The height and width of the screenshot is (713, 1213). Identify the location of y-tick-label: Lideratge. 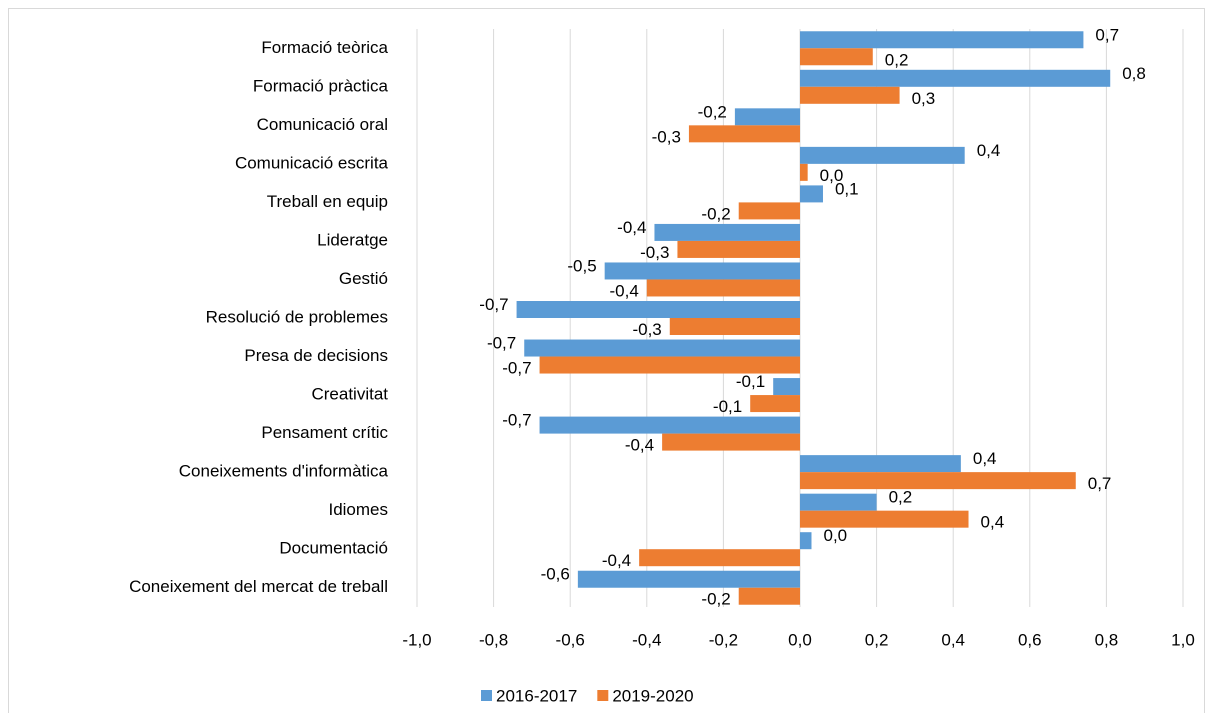
(352, 239).